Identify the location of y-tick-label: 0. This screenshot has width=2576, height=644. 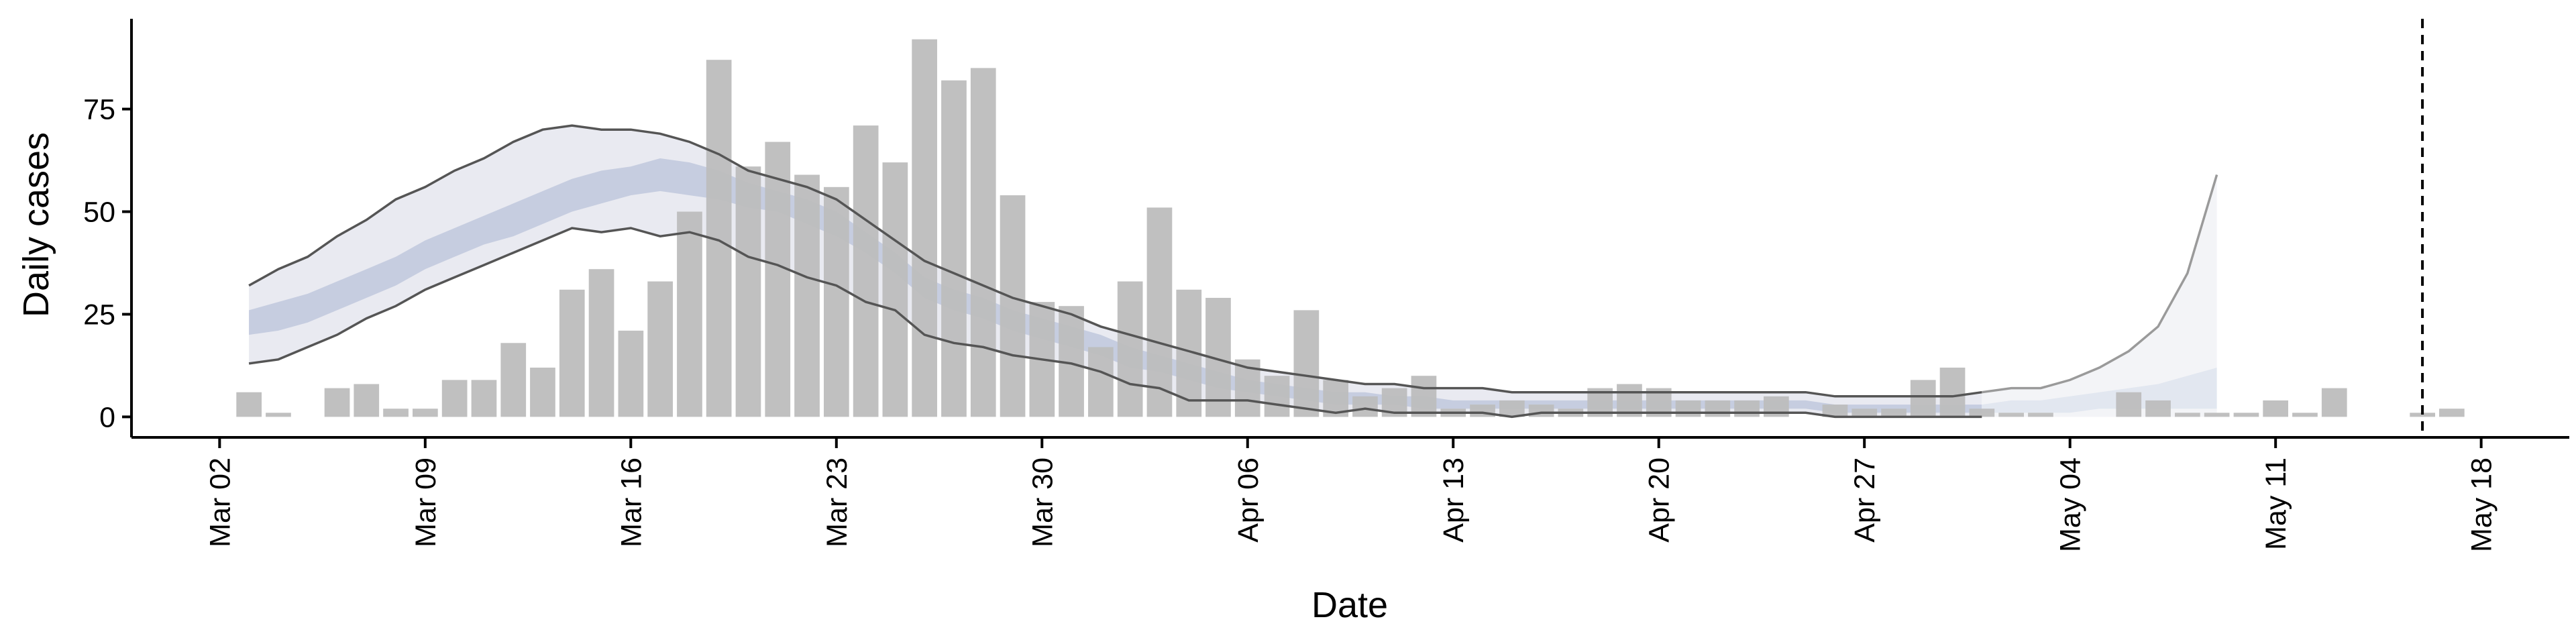
(107, 417).